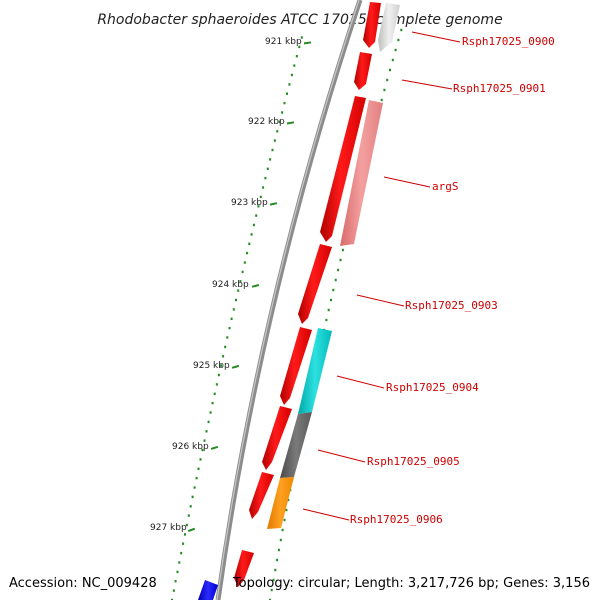 The width and height of the screenshot is (600, 600). What do you see at coordinates (445, 186) in the screenshot?
I see `gene-label: argS` at bounding box center [445, 186].